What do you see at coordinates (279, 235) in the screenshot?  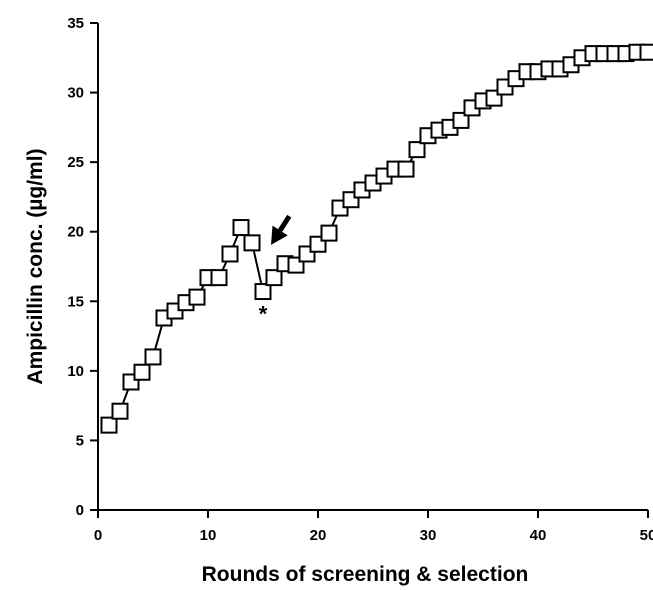 I see `arrow-head` at bounding box center [279, 235].